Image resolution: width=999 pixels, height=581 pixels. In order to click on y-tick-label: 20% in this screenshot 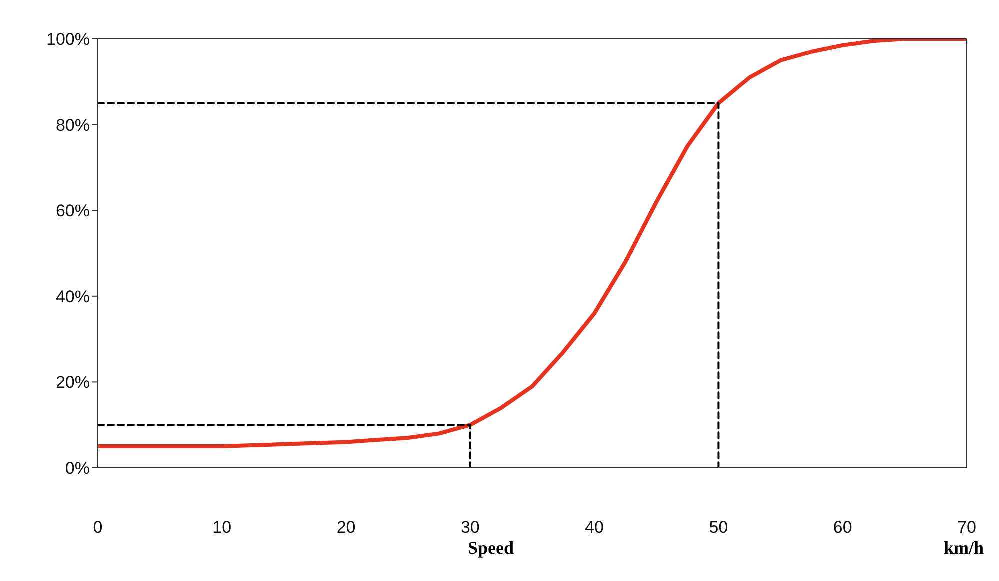, I will do `click(73, 382)`.